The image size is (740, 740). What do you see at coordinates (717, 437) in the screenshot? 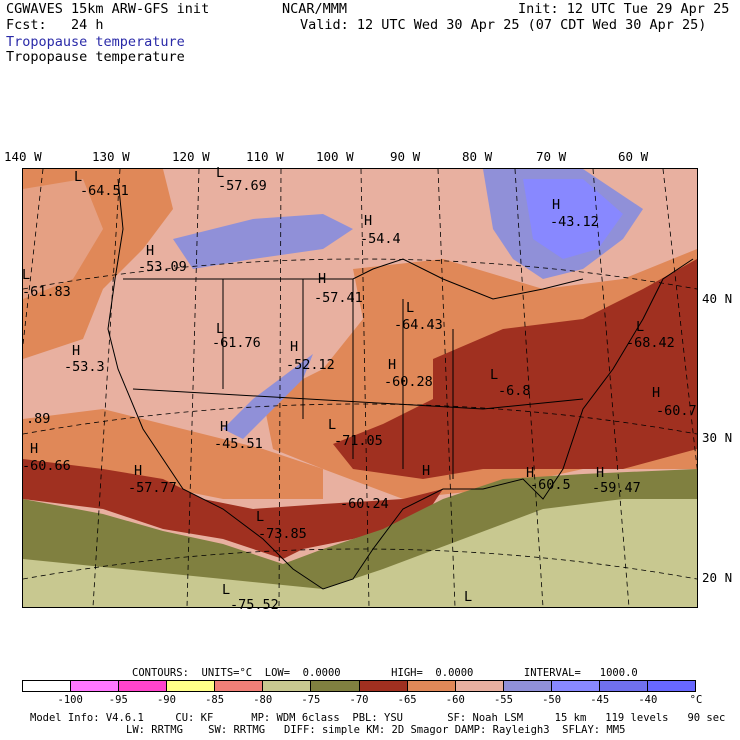
I see `lat-label: 30 N` at bounding box center [717, 437].